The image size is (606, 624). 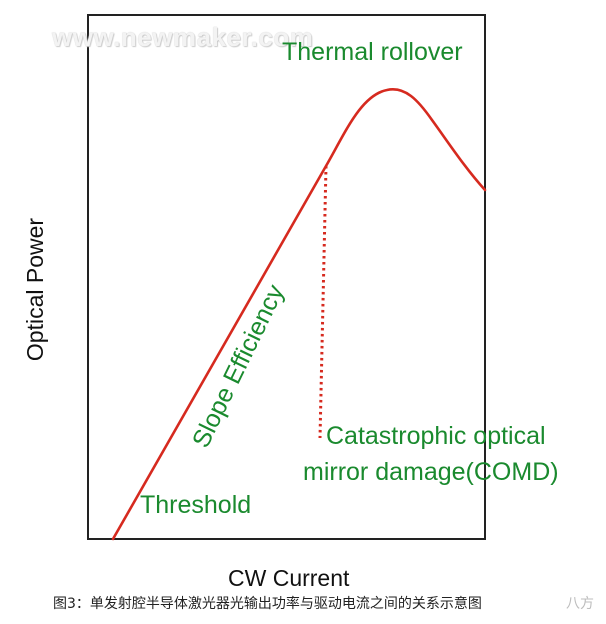 I want to click on threshold-label: Threshold, so click(x=196, y=505).